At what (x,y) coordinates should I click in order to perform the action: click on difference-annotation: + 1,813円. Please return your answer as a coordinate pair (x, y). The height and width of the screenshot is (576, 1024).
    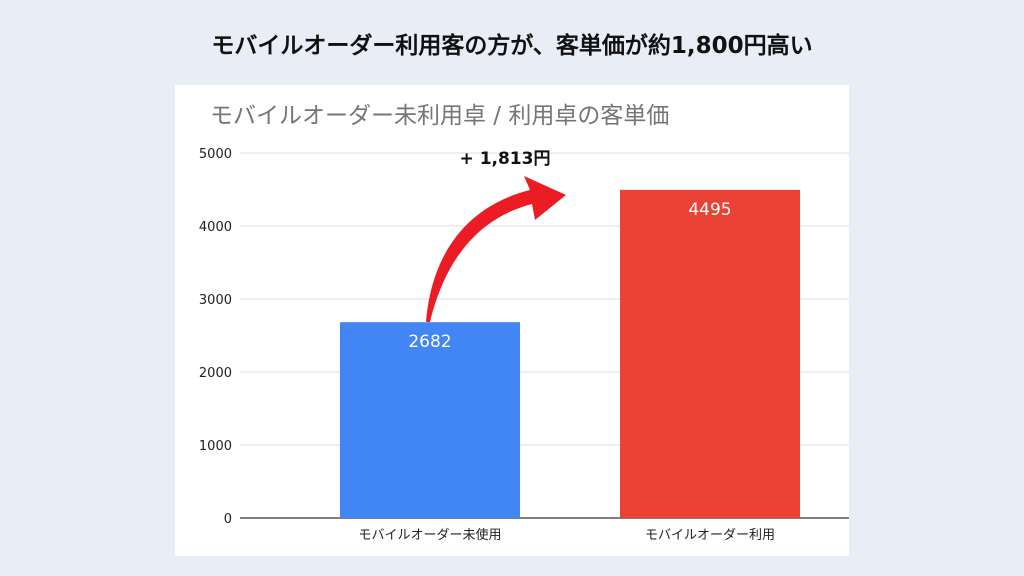
    Looking at the image, I should click on (505, 159).